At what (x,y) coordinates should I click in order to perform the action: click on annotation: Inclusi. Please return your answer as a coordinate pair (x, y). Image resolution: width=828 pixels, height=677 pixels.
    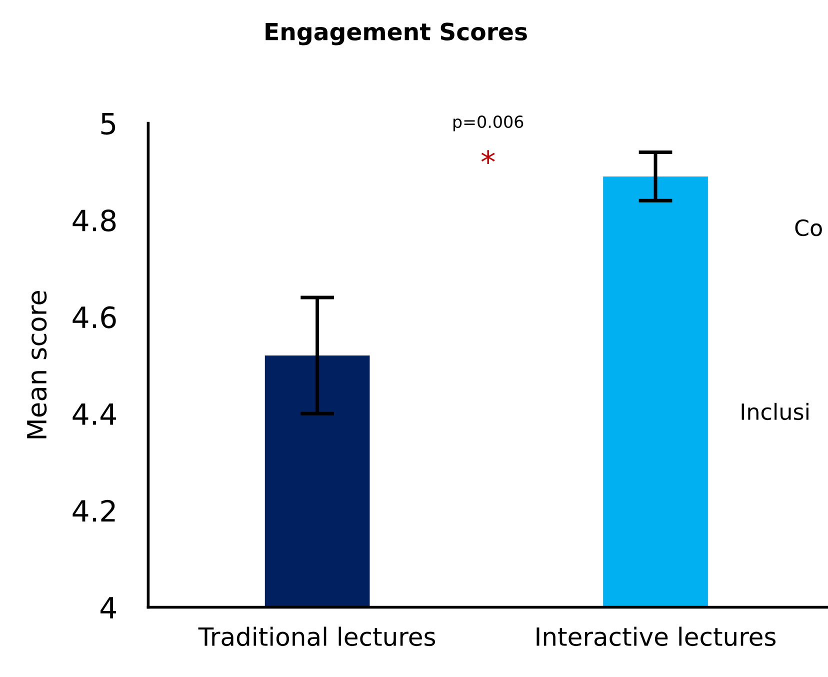
    Looking at the image, I should click on (775, 411).